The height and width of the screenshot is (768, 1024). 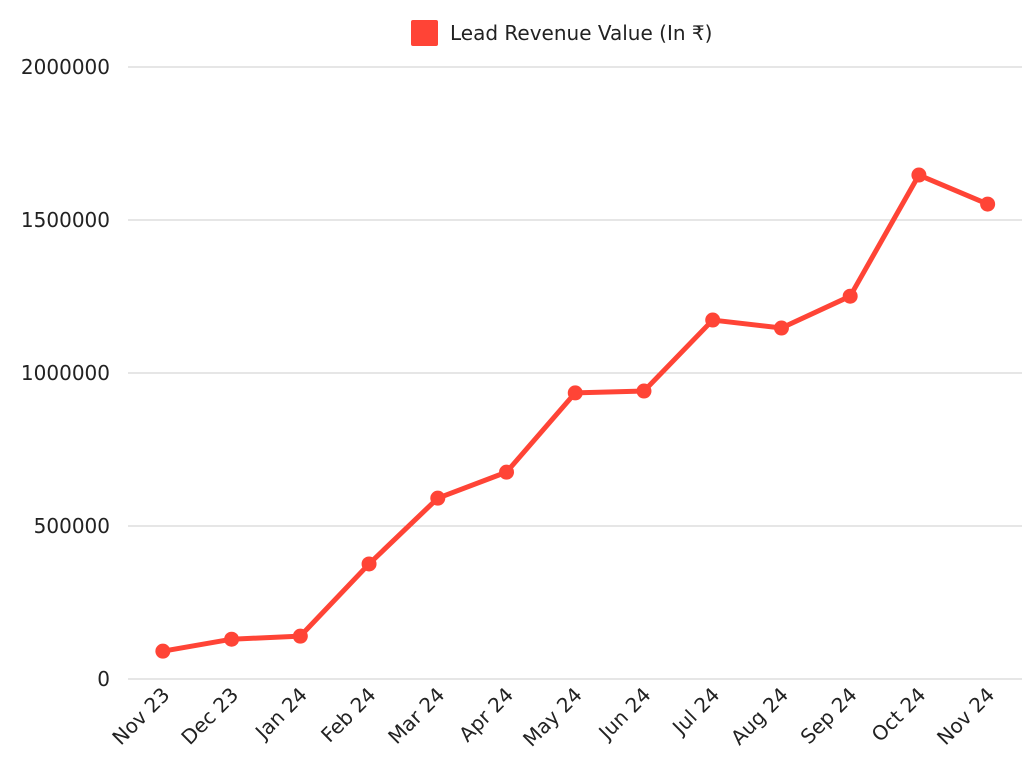 I want to click on x-tick-label: Dec 23, so click(x=209, y=716).